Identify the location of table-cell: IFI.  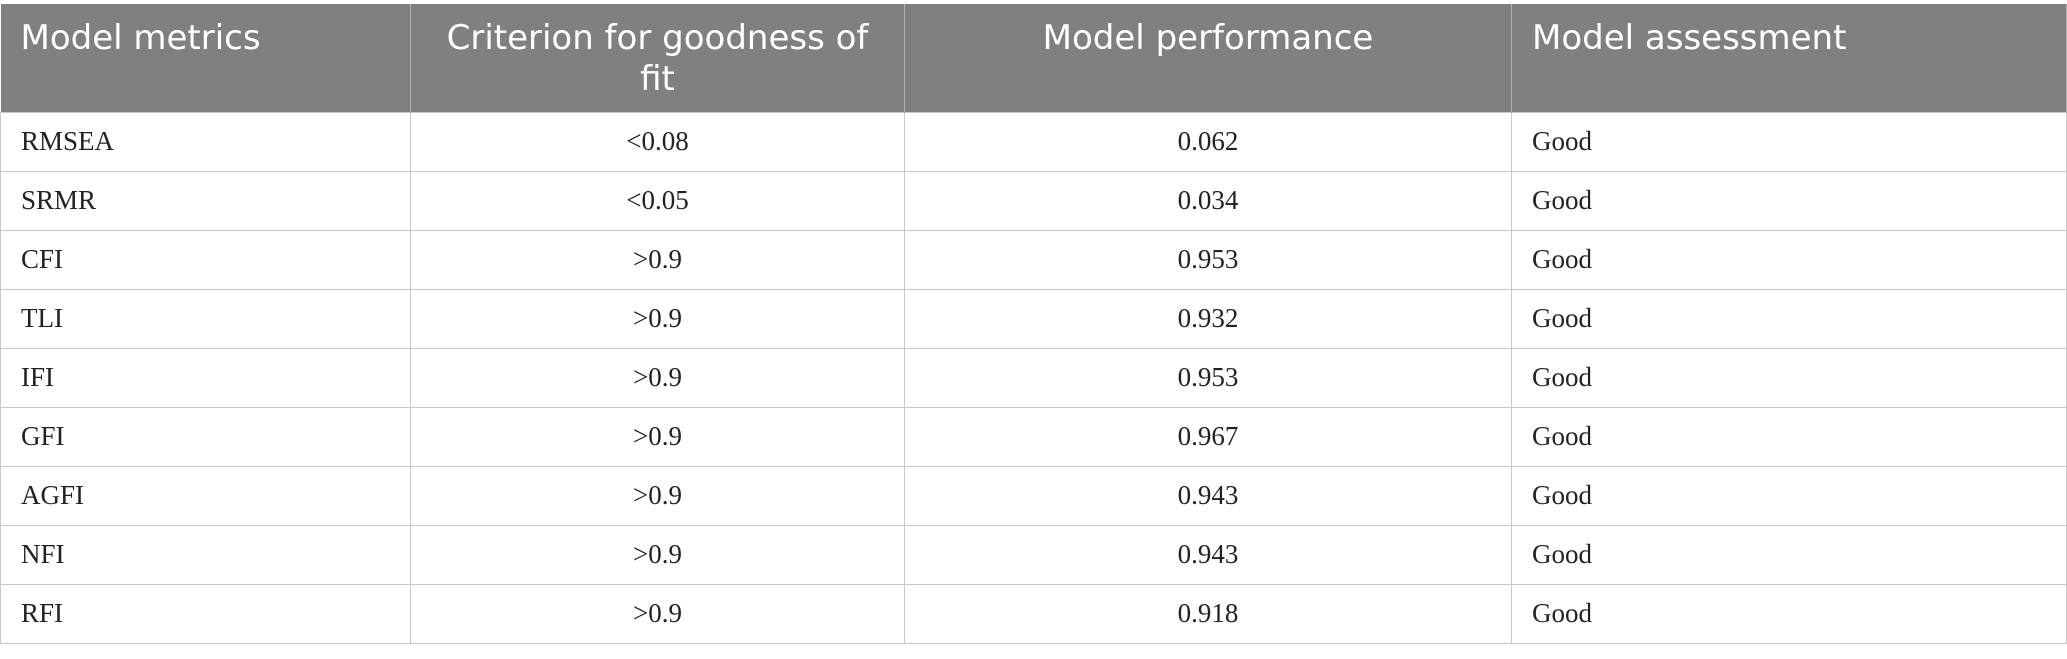
(205, 377).